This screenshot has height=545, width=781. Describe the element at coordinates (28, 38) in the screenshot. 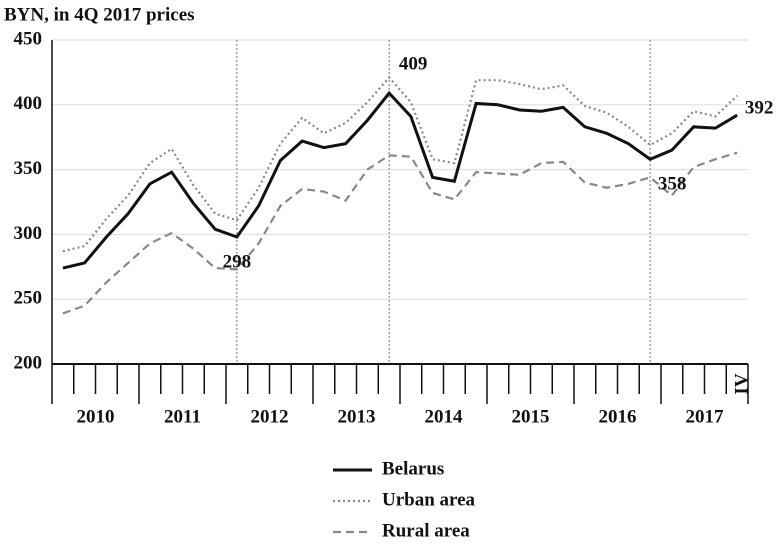

I see `y-tick-label: 450` at that location.